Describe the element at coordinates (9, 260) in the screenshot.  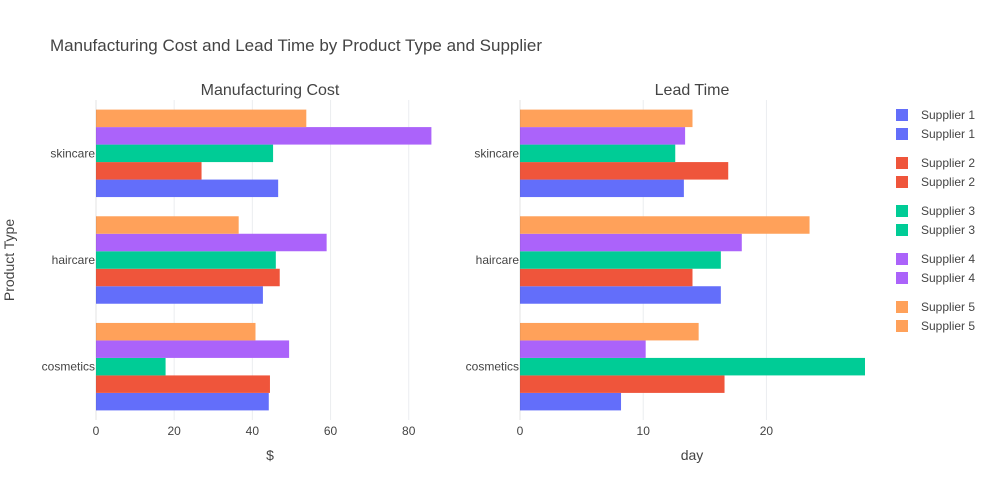
I see `y-axis-title: Product Type` at that location.